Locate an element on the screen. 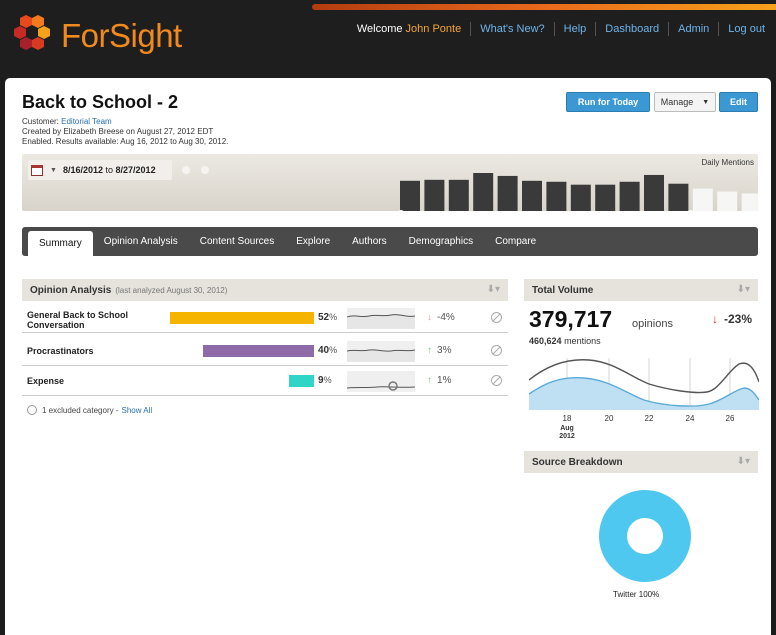 Image resolution: width=776 pixels, height=635 pixels. date-range-picker: ▼ 8/16/2012 to 8/27/2012 is located at coordinates (100, 170).